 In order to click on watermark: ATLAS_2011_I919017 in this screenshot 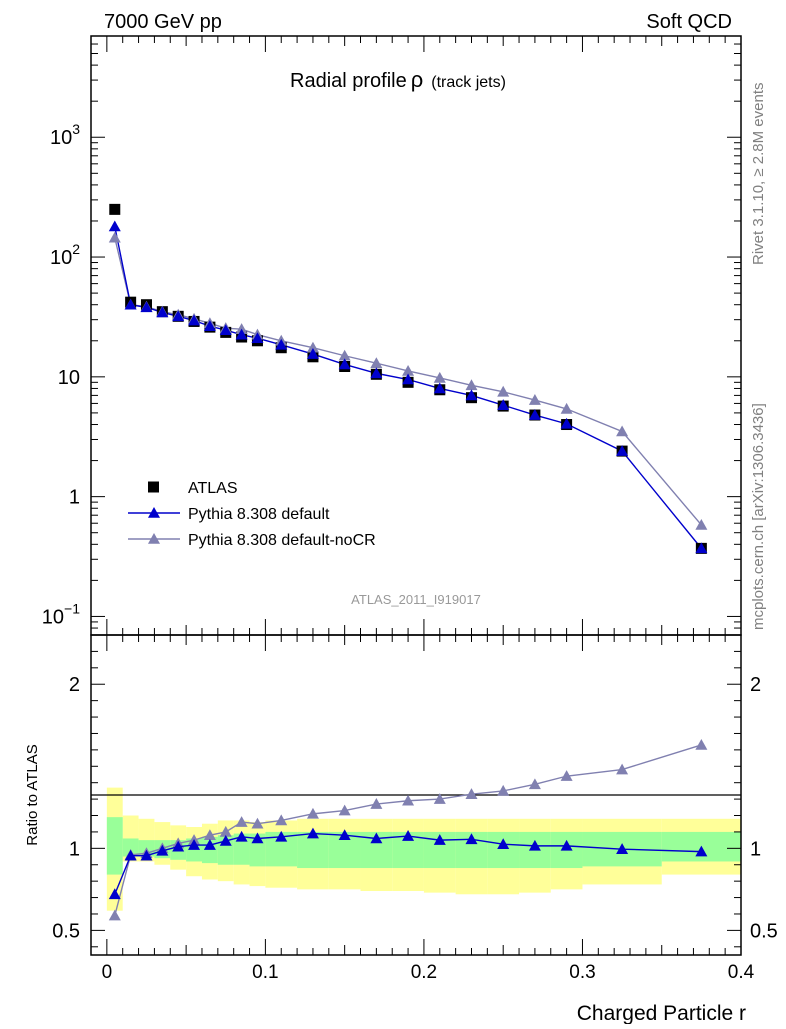, I will do `click(416, 599)`.